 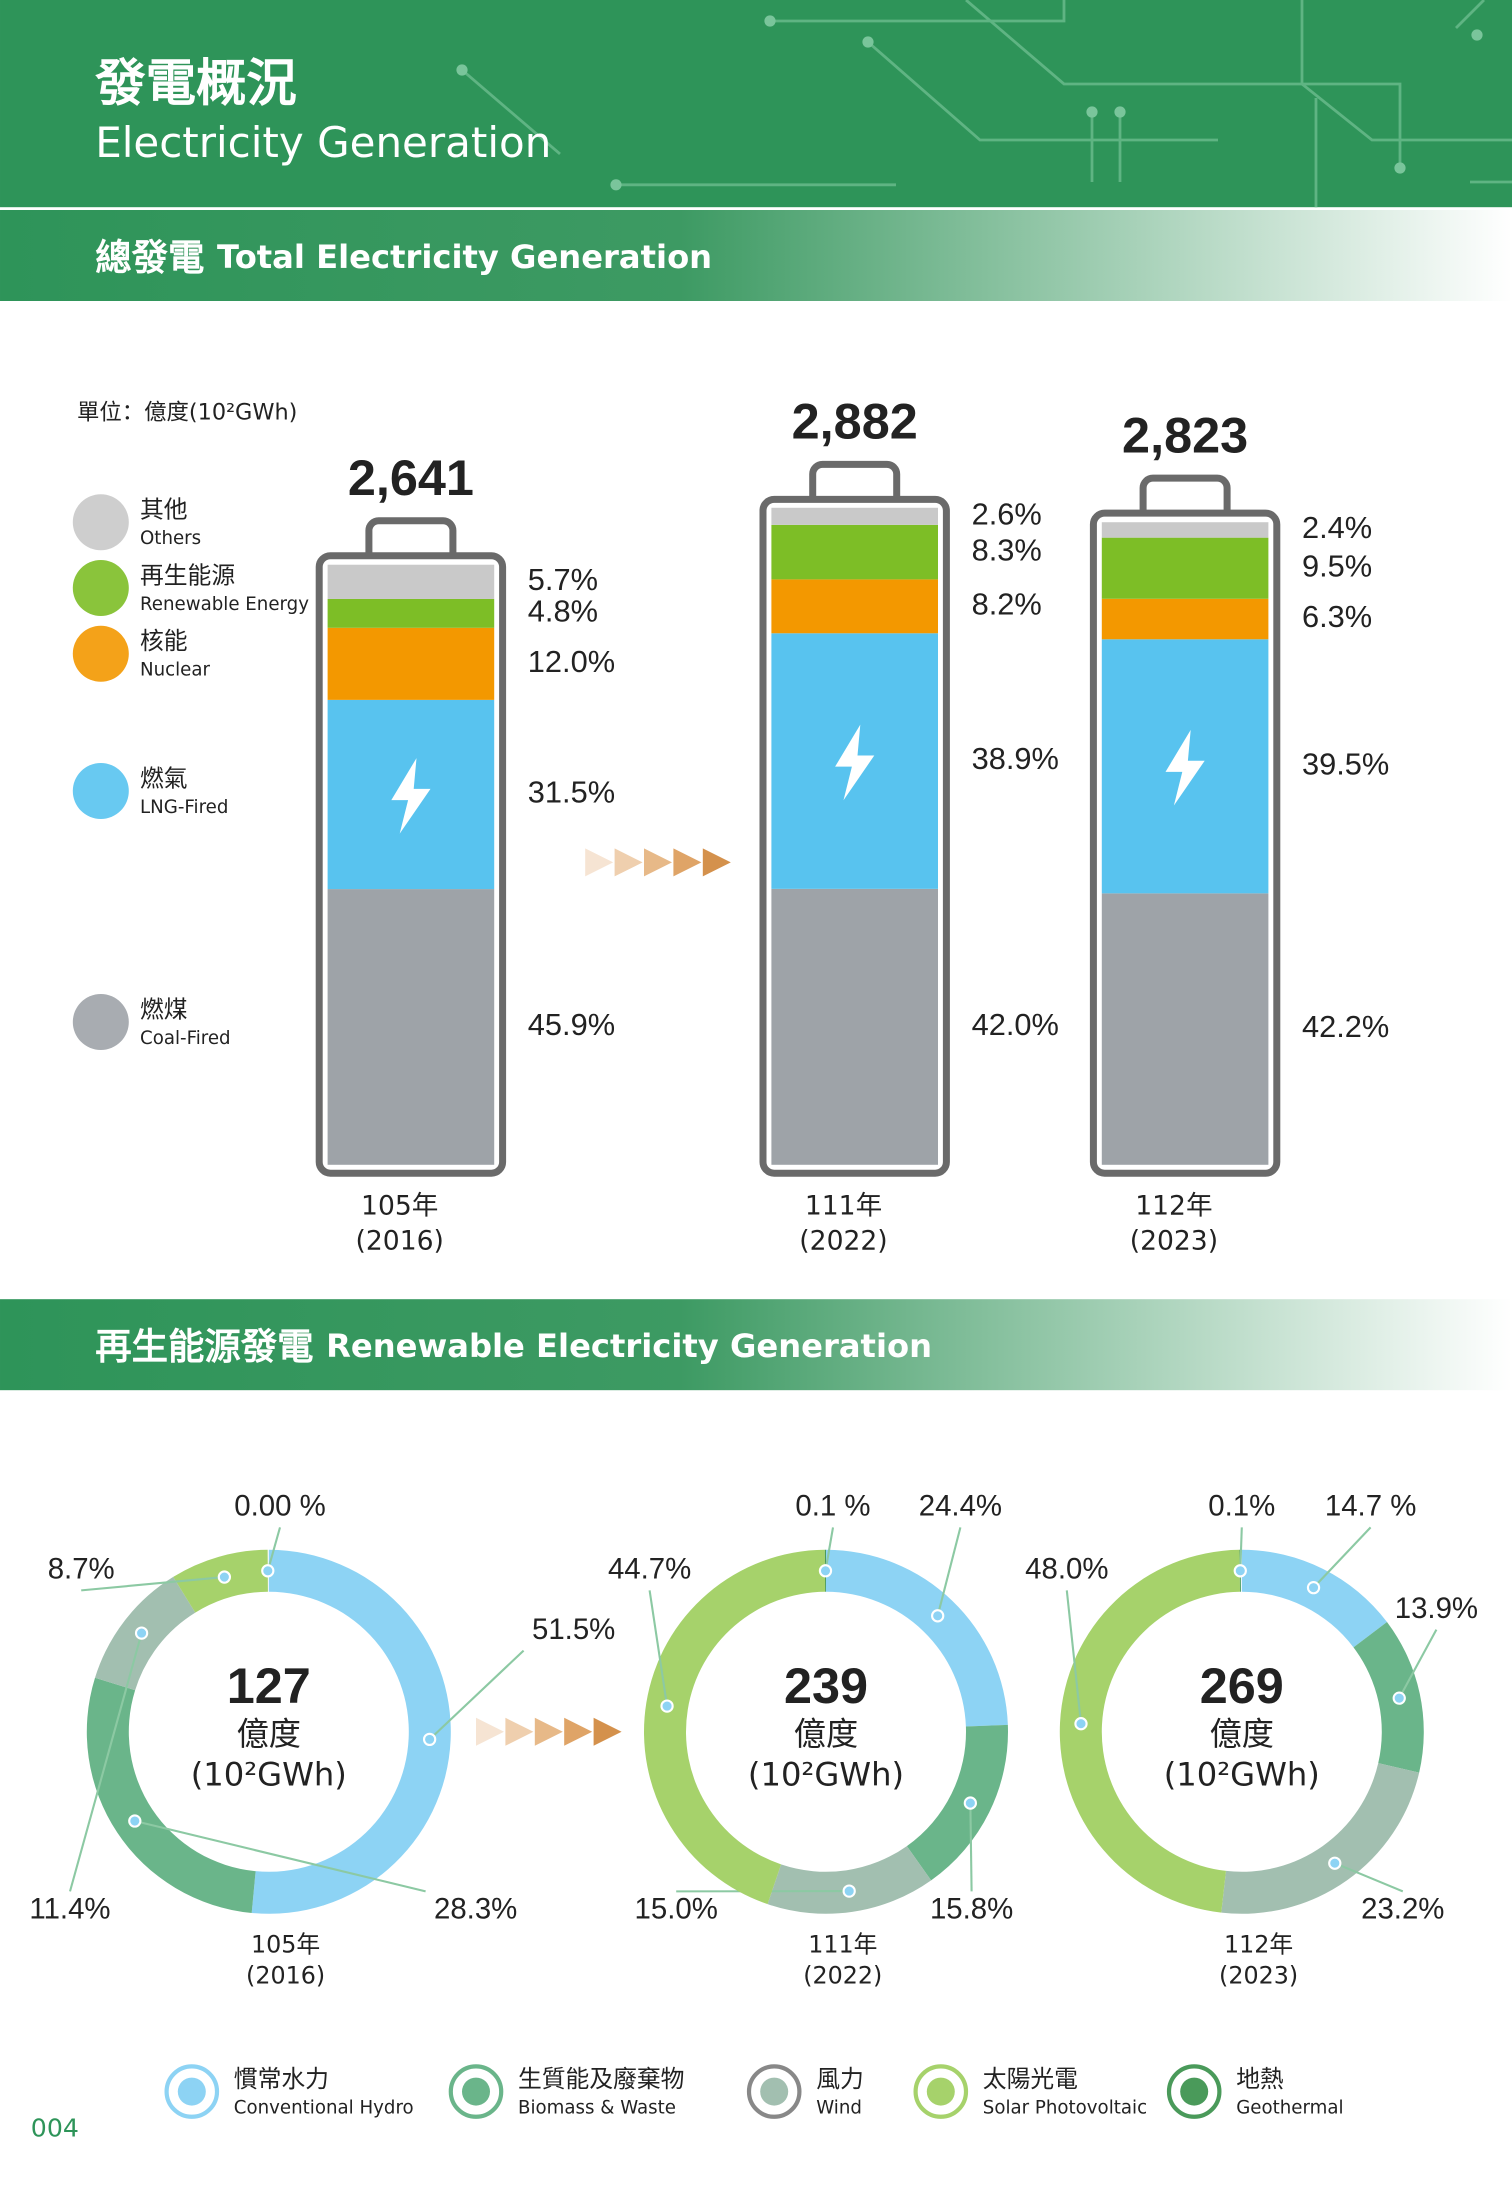 I want to click on legend-label: 太陽光電, so click(x=1030, y=2079).